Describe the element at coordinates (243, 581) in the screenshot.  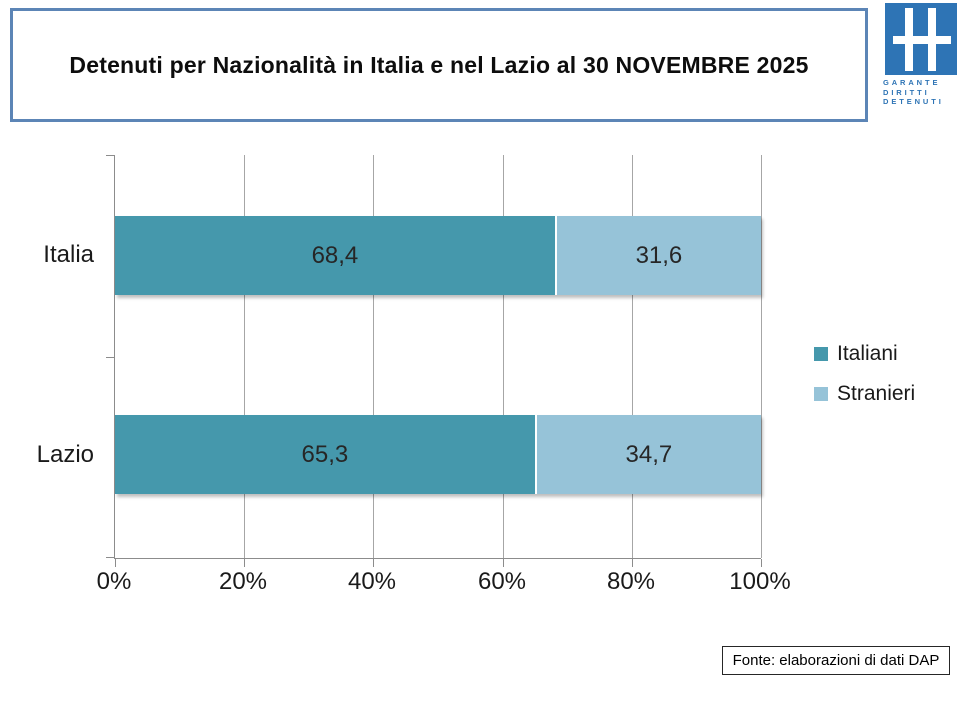
I see `x-axis-label-20: 20%` at that location.